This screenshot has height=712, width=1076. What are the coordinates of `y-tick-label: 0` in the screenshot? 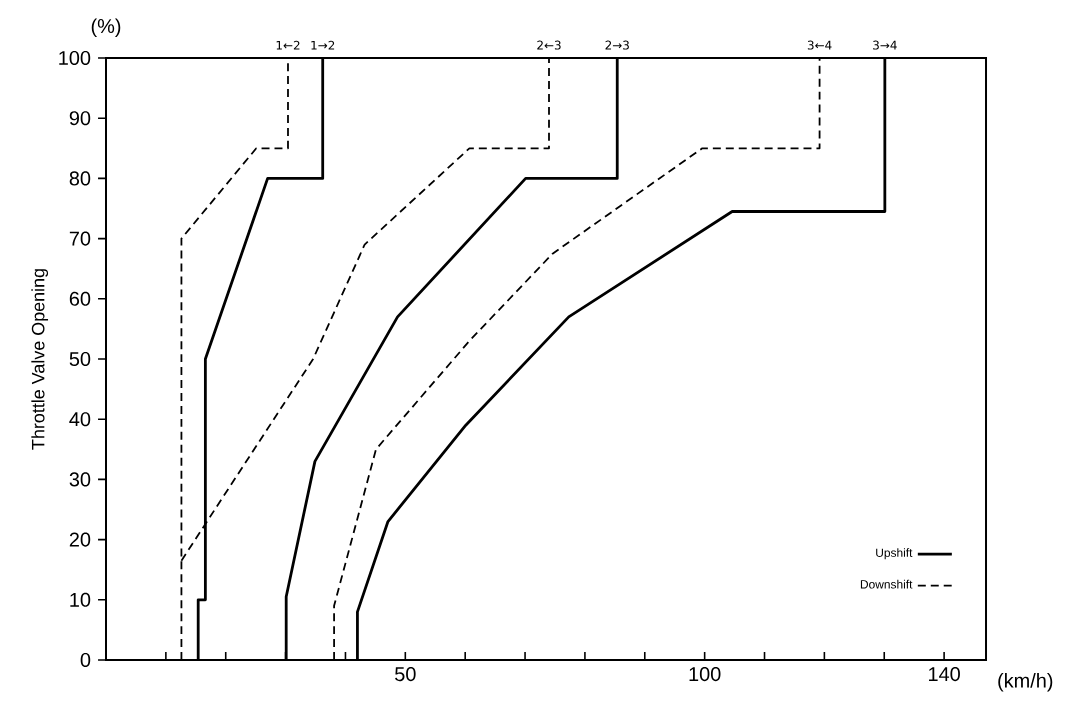 It's located at (85, 660).